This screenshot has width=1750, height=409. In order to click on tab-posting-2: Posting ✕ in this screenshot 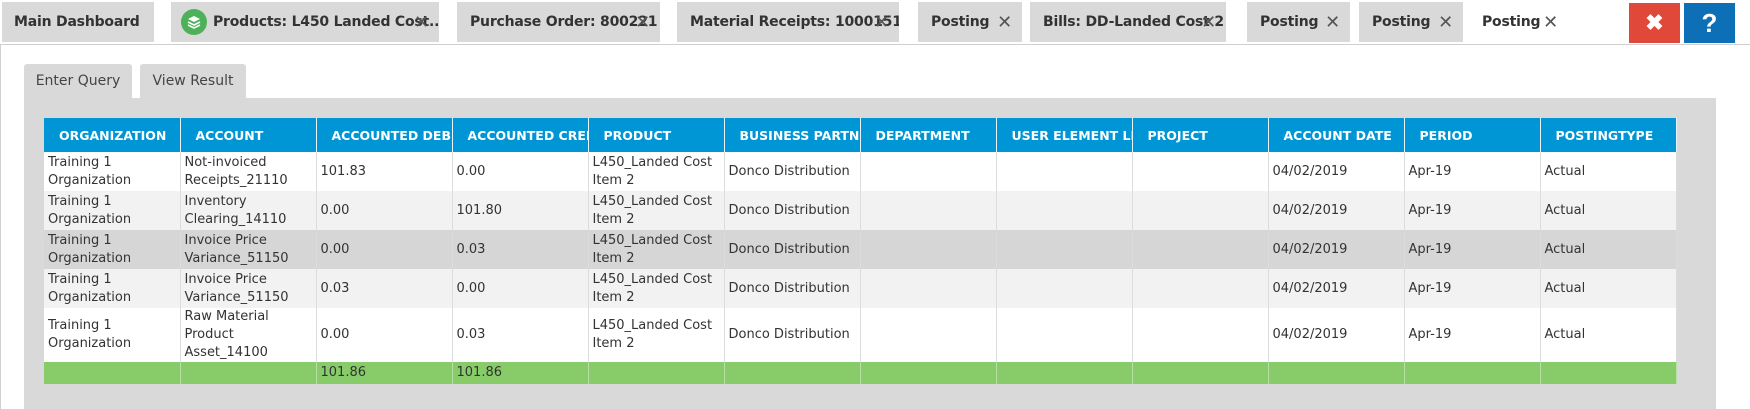, I will do `click(1298, 22)`.